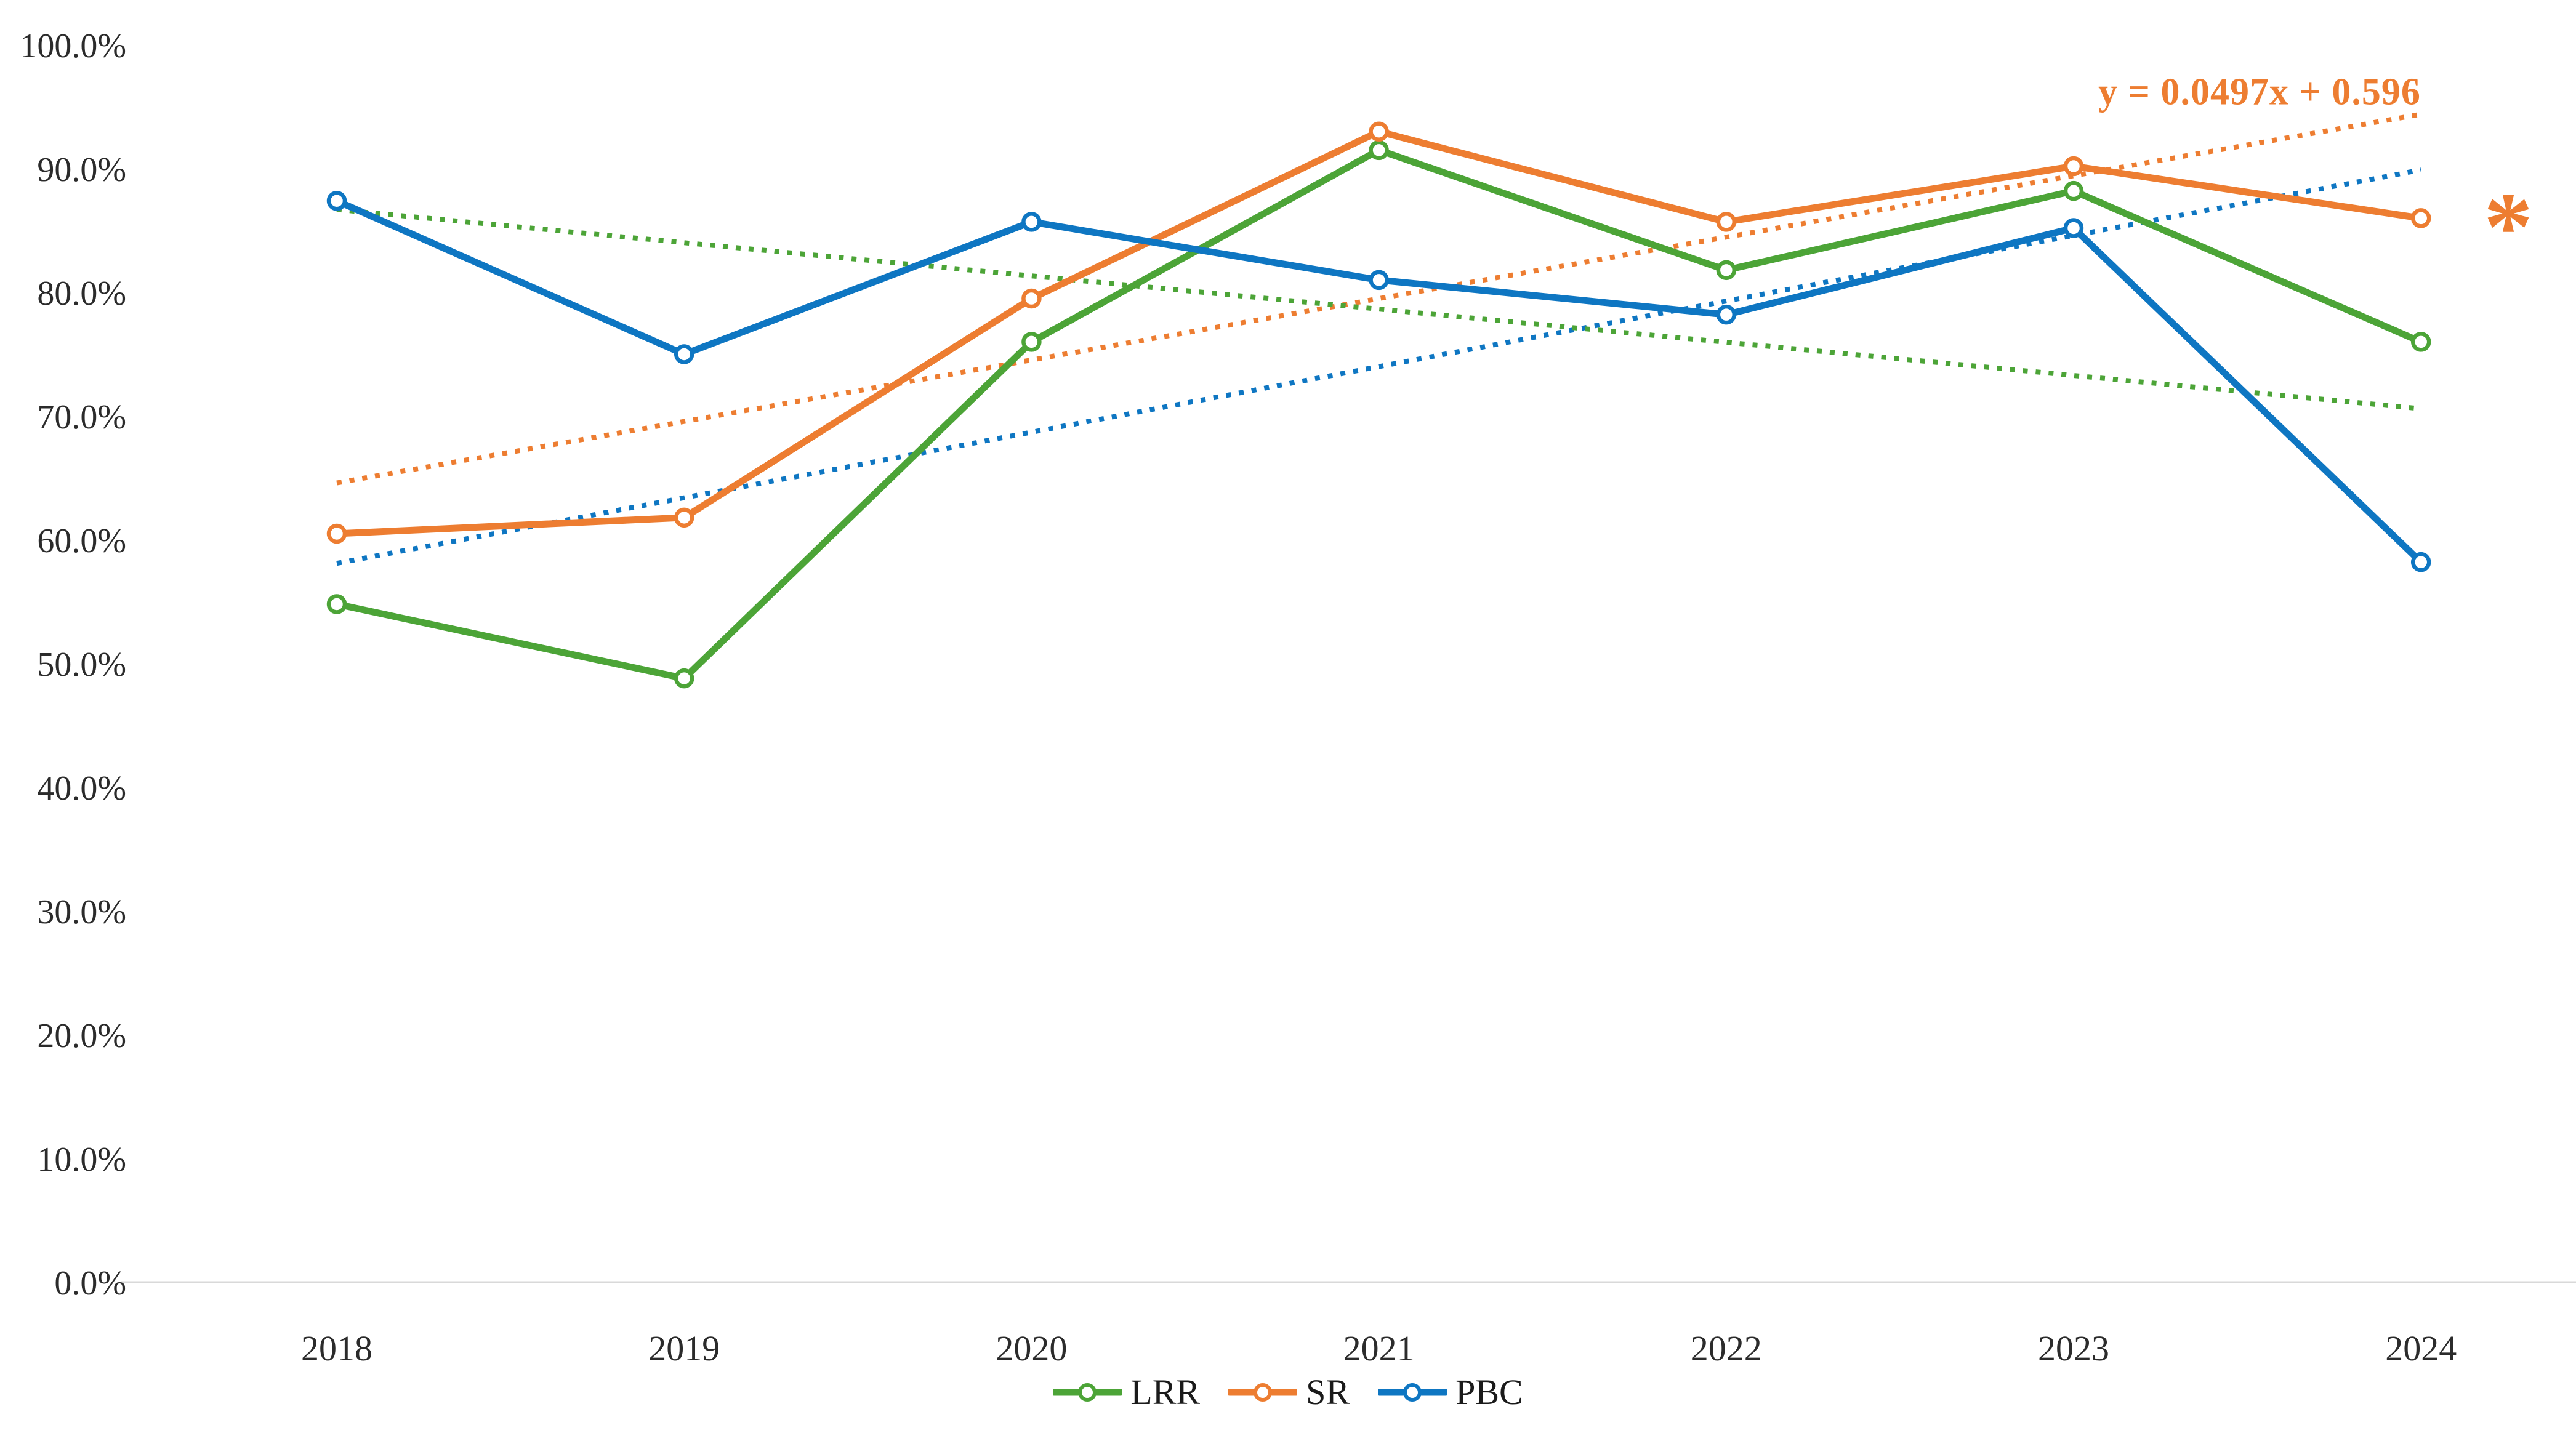 Image resolution: width=2576 pixels, height=1441 pixels. I want to click on legend-swatch-sr-icon, so click(1263, 1393).